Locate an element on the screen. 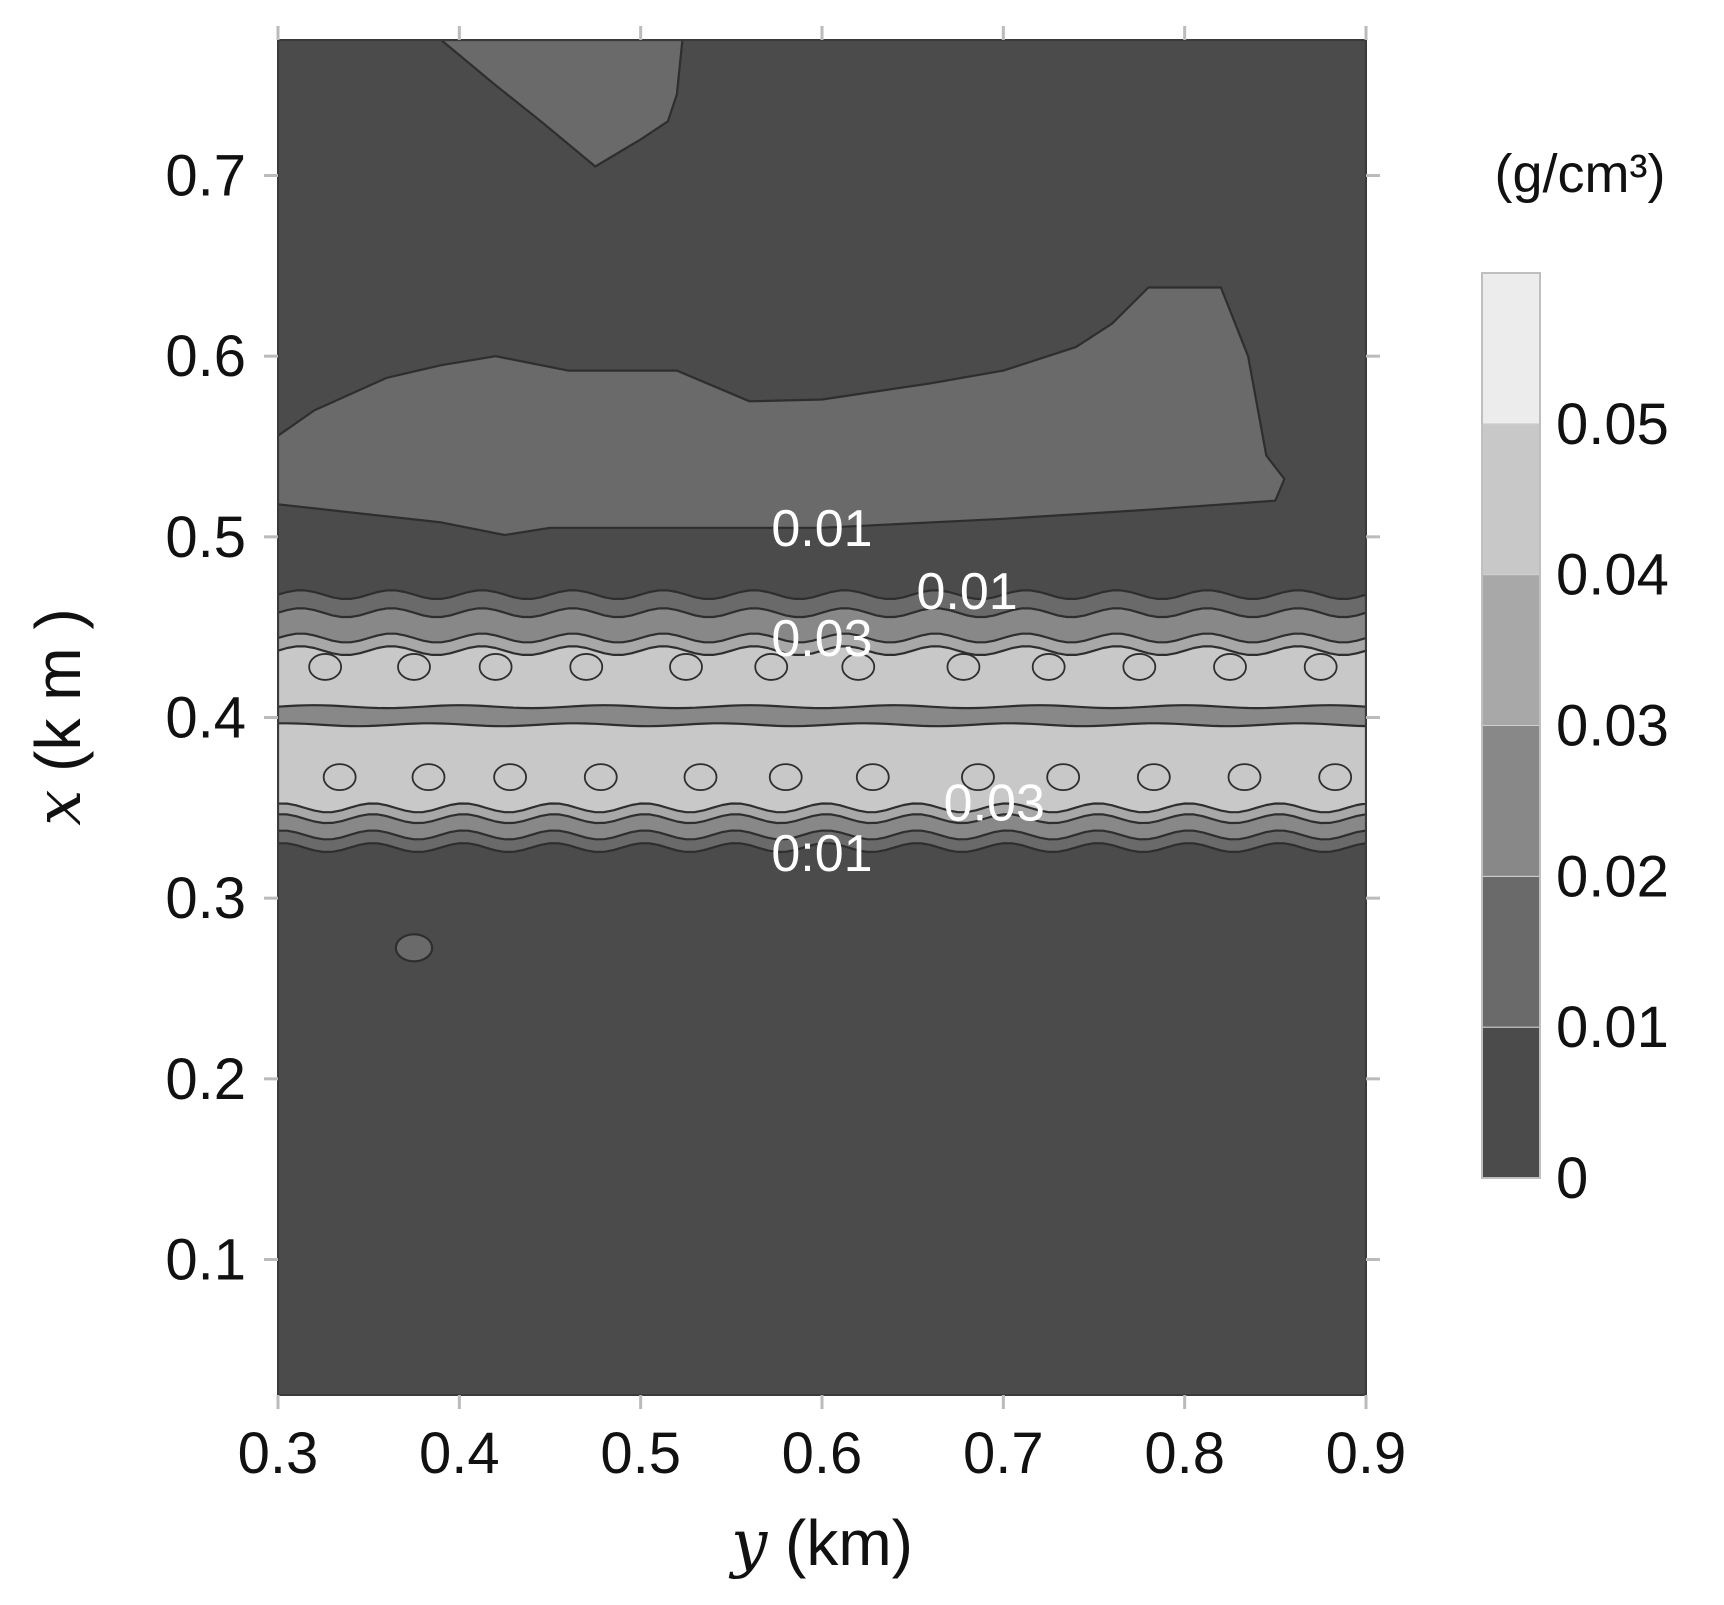  colorbar-border is located at coordinates (1511, 725).